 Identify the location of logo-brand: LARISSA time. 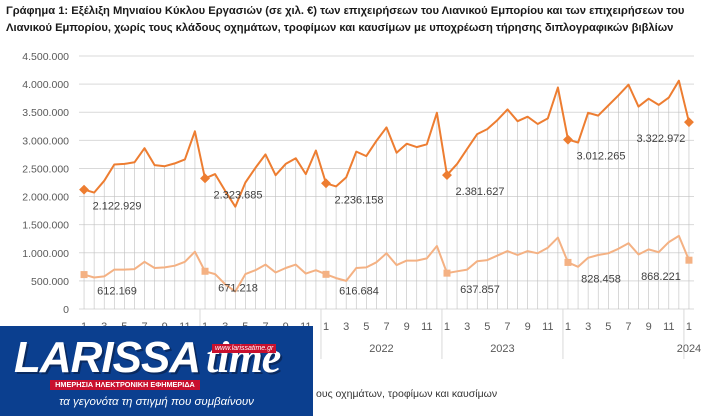
(147, 357).